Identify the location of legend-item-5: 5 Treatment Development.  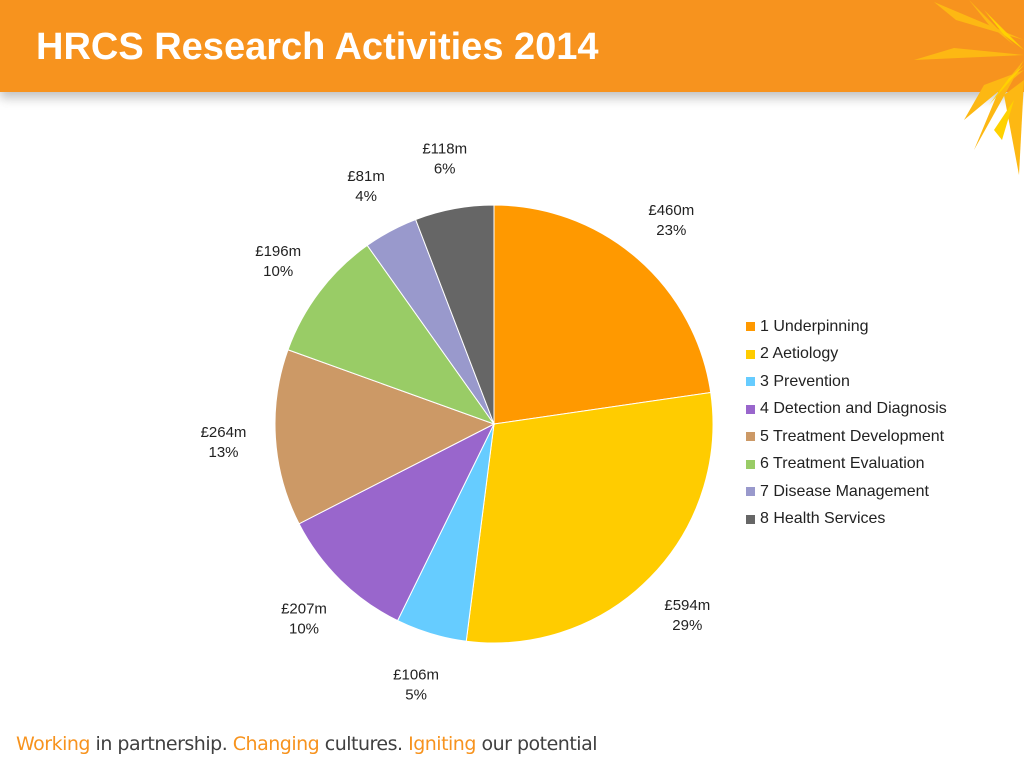
(846, 437).